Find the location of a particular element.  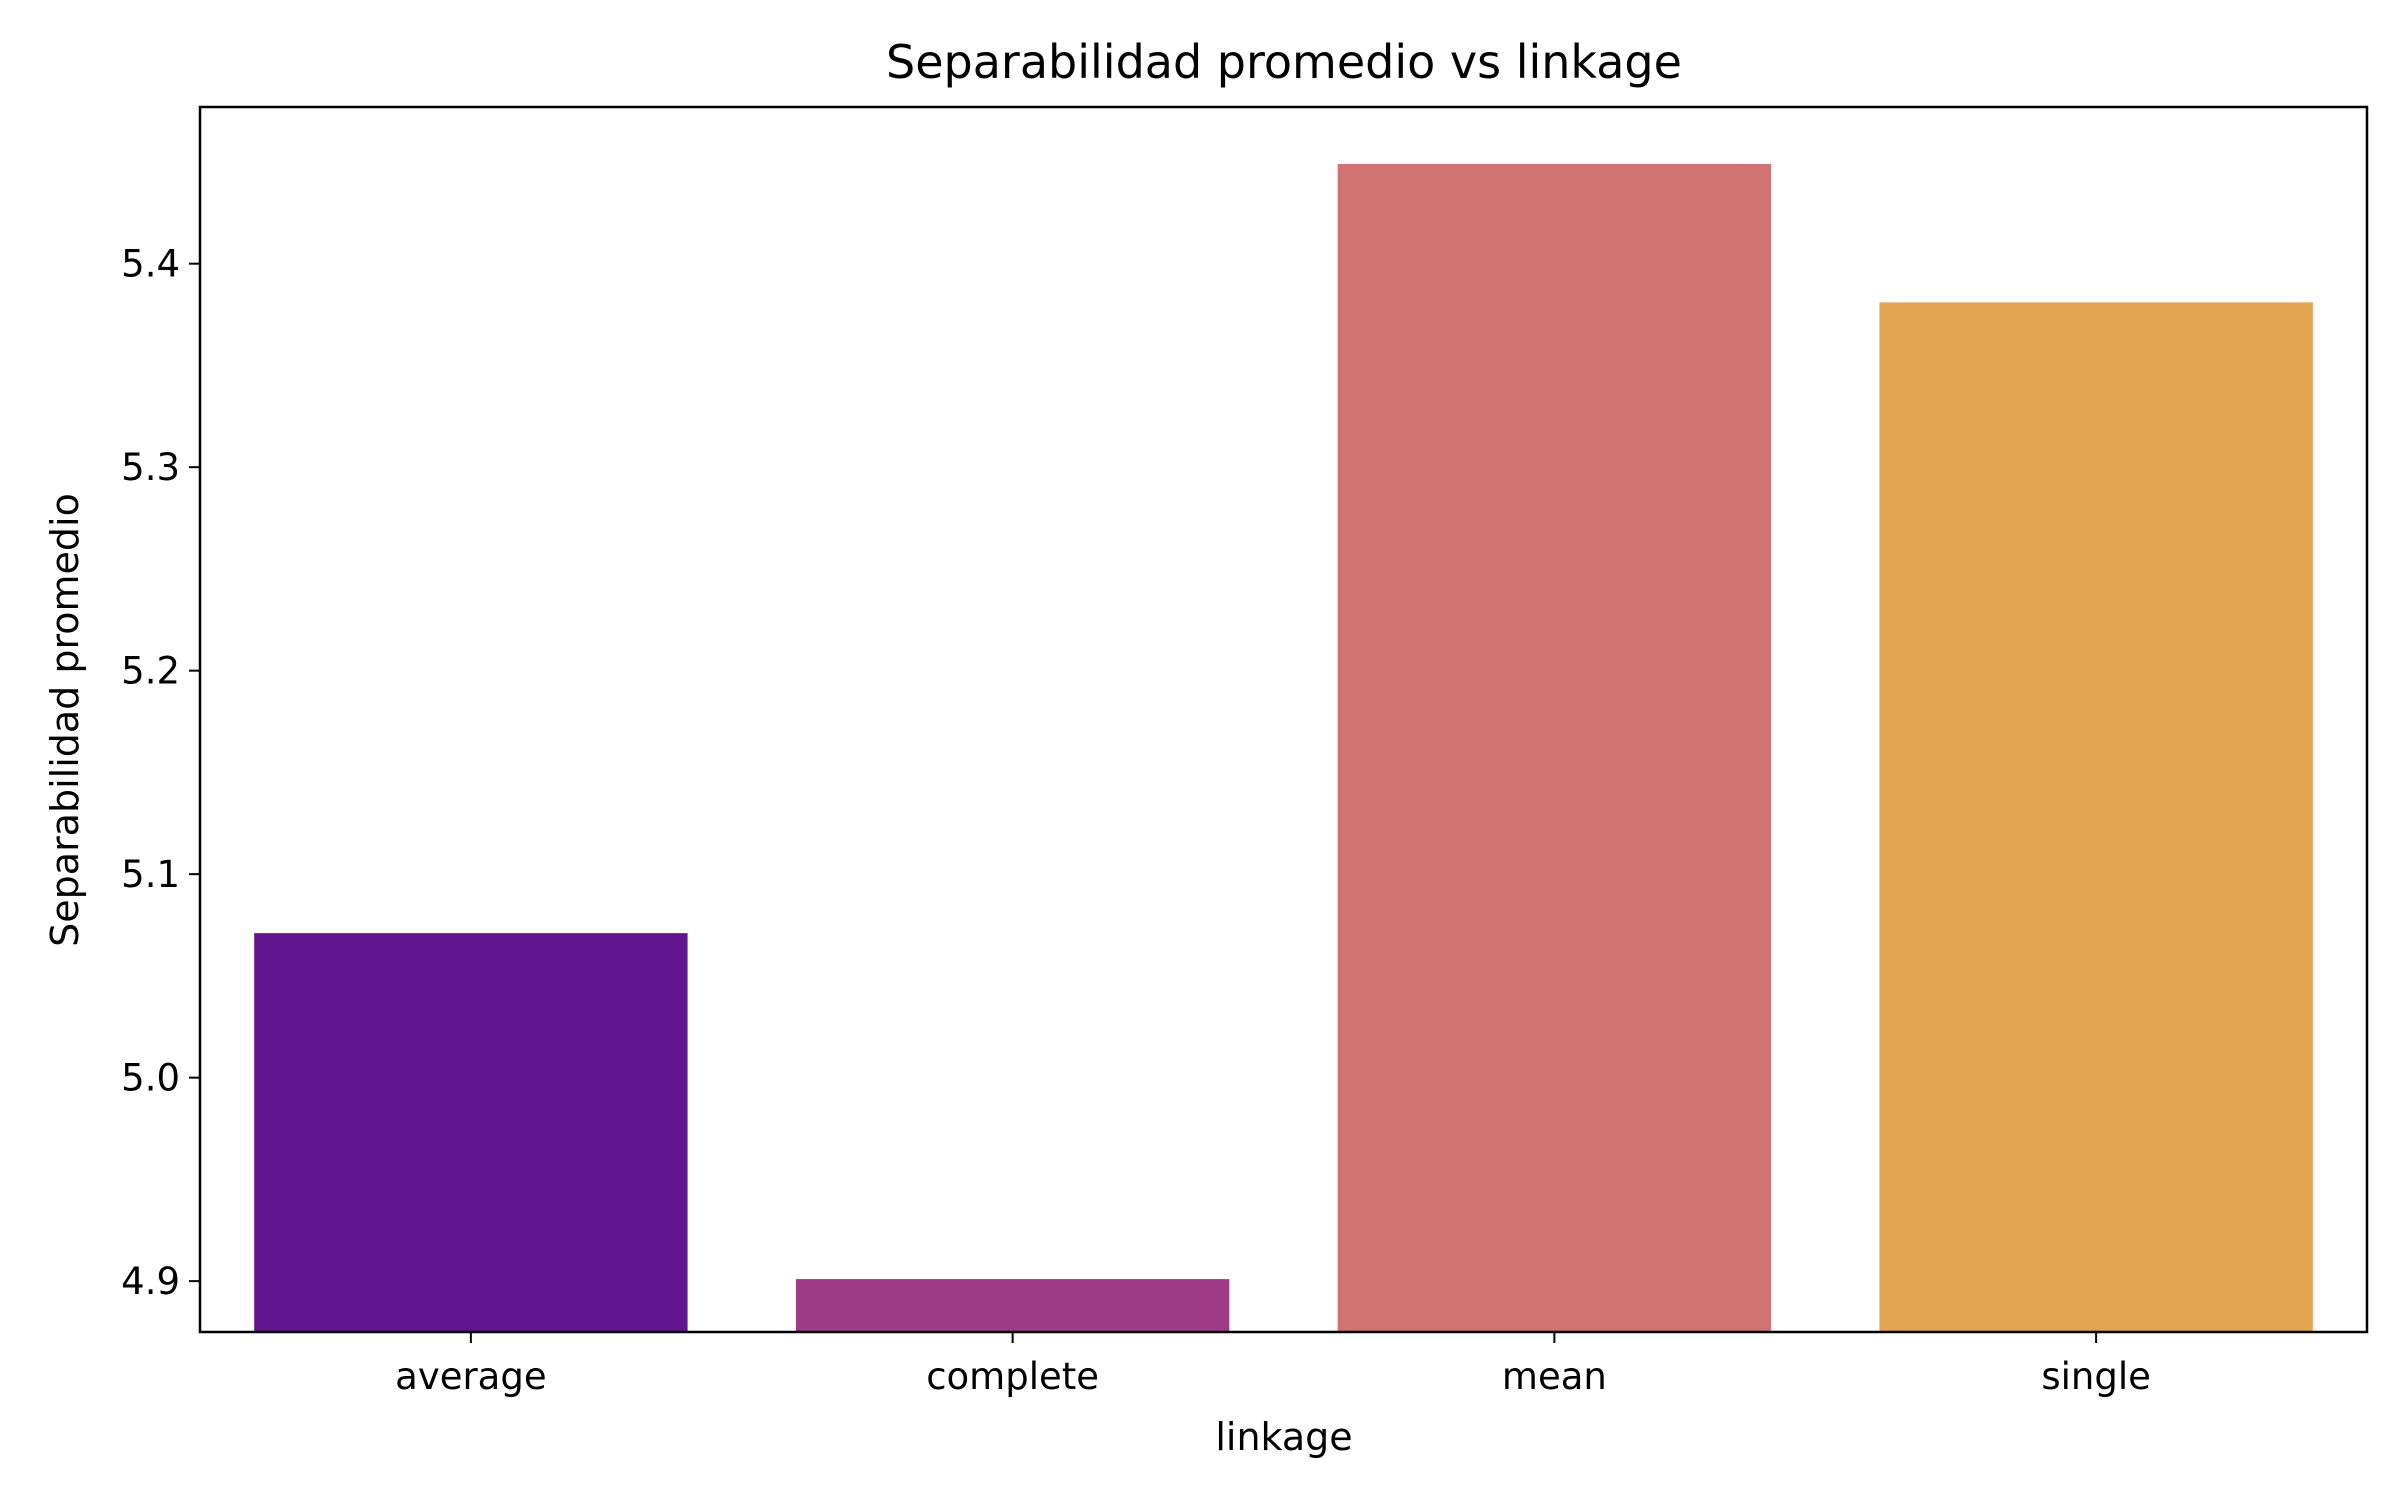

bar-average is located at coordinates (471, 1132).